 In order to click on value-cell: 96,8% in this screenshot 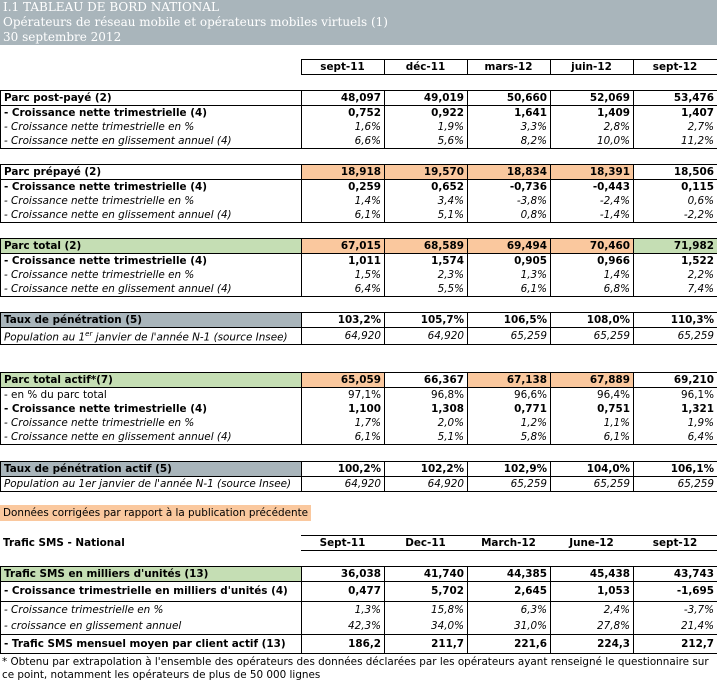, I will do `click(426, 394)`.